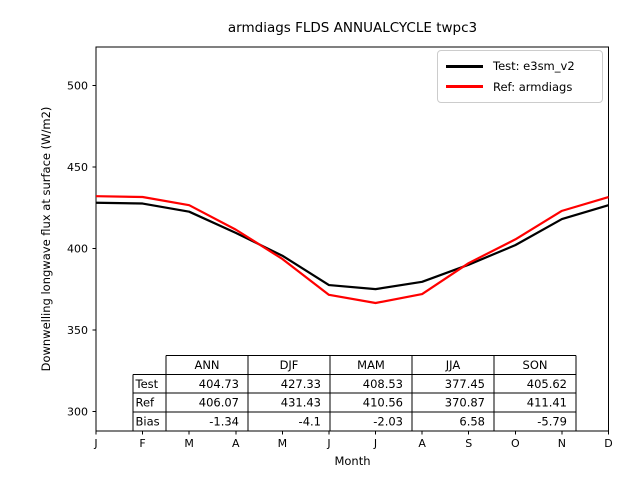  I want to click on table-col-header: SON, so click(535, 365).